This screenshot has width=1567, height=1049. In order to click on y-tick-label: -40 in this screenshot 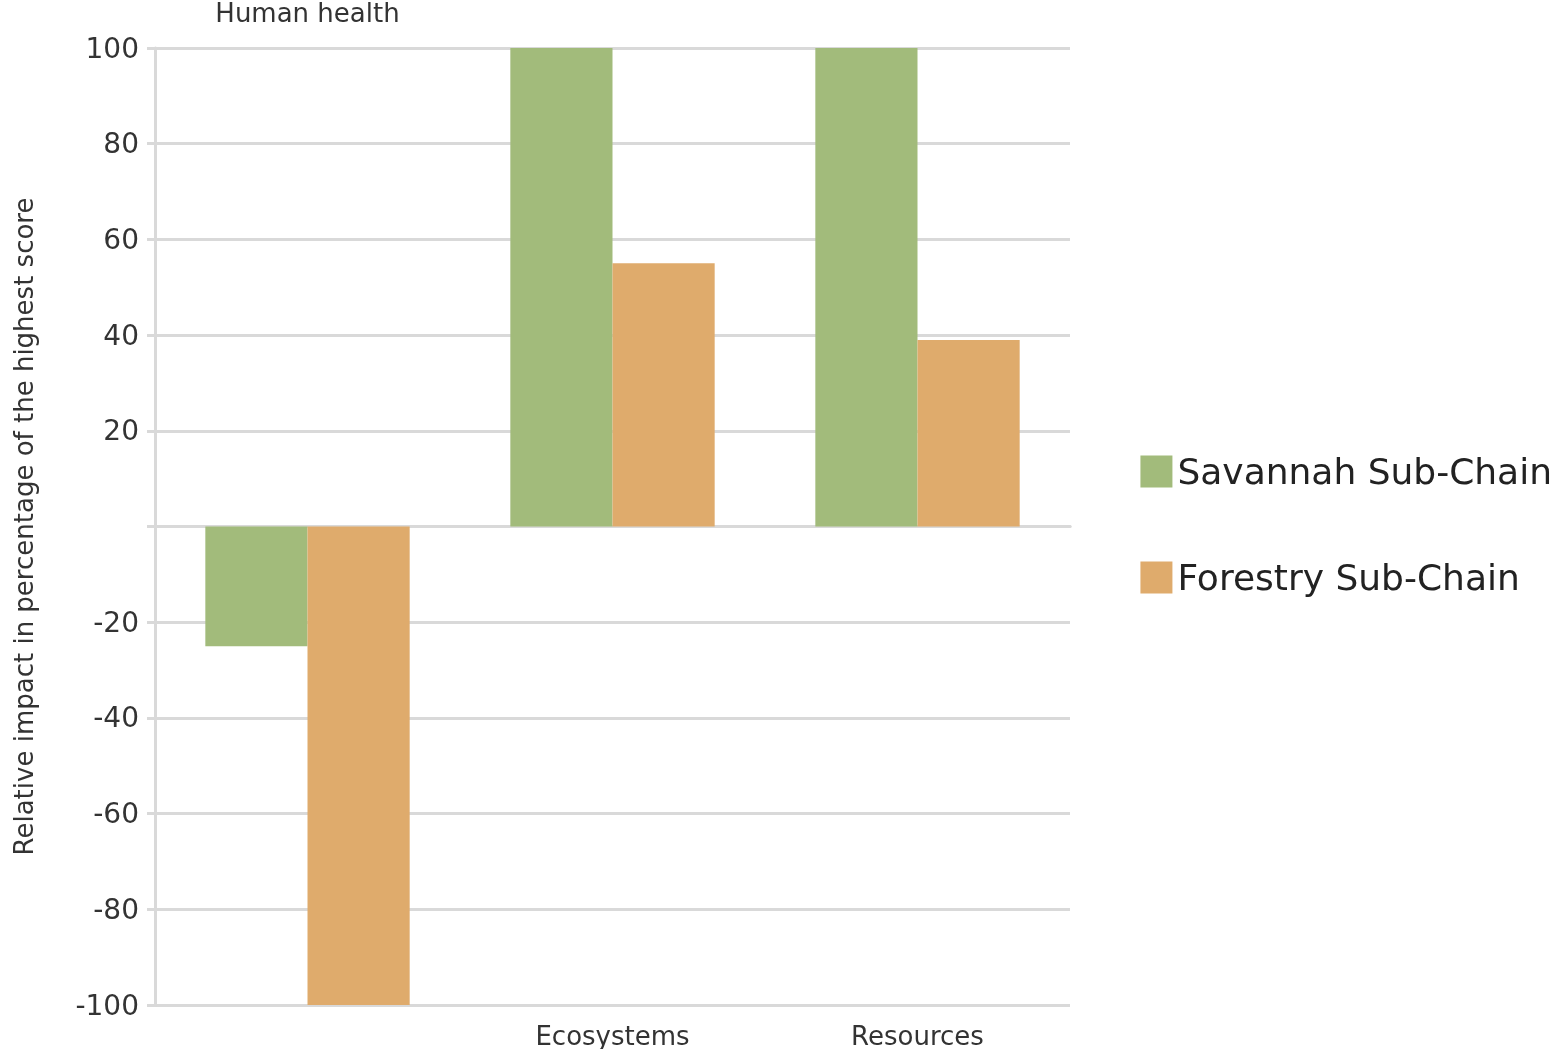, I will do `click(116, 718)`.